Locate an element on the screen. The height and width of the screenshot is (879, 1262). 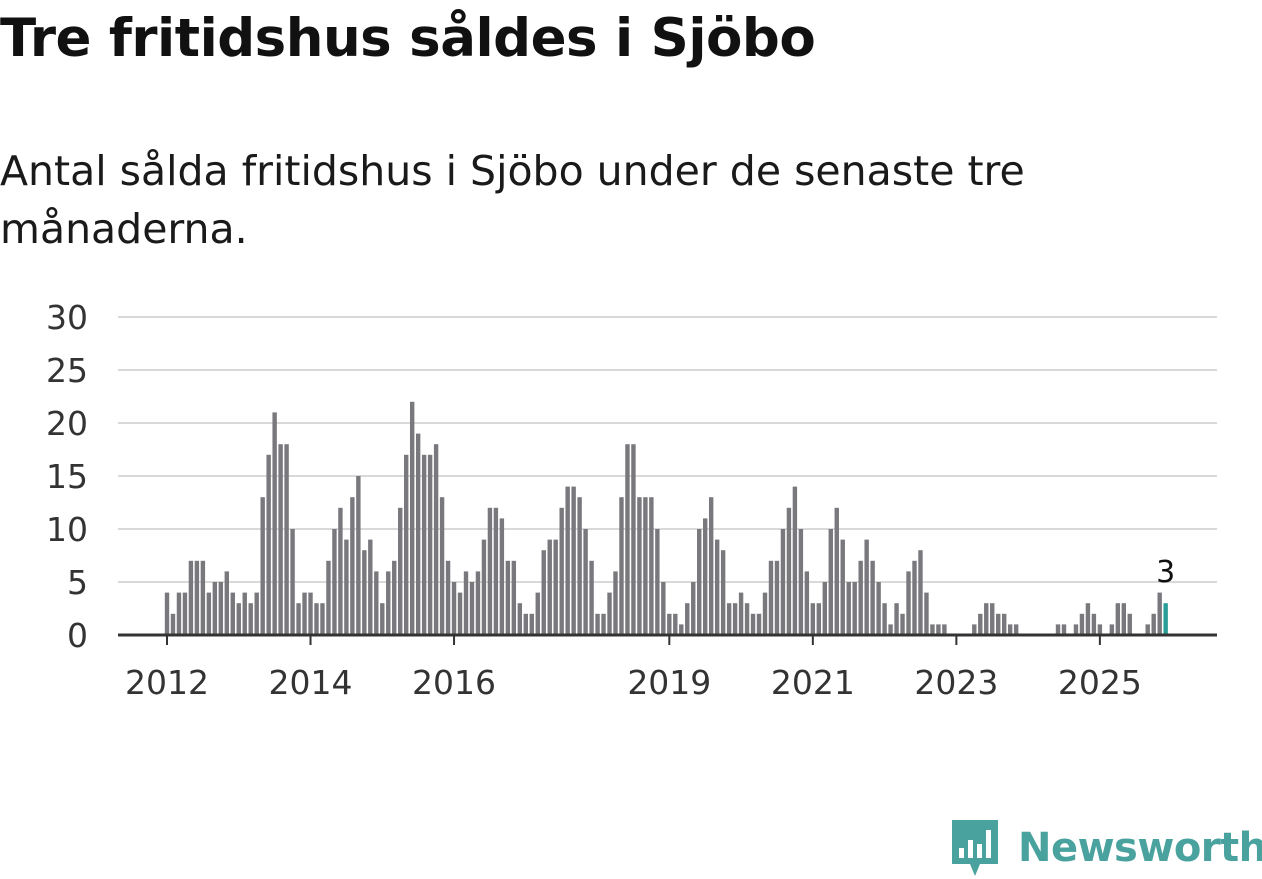
newsworthy-logo: Newsworthy is located at coordinates (1106, 848).